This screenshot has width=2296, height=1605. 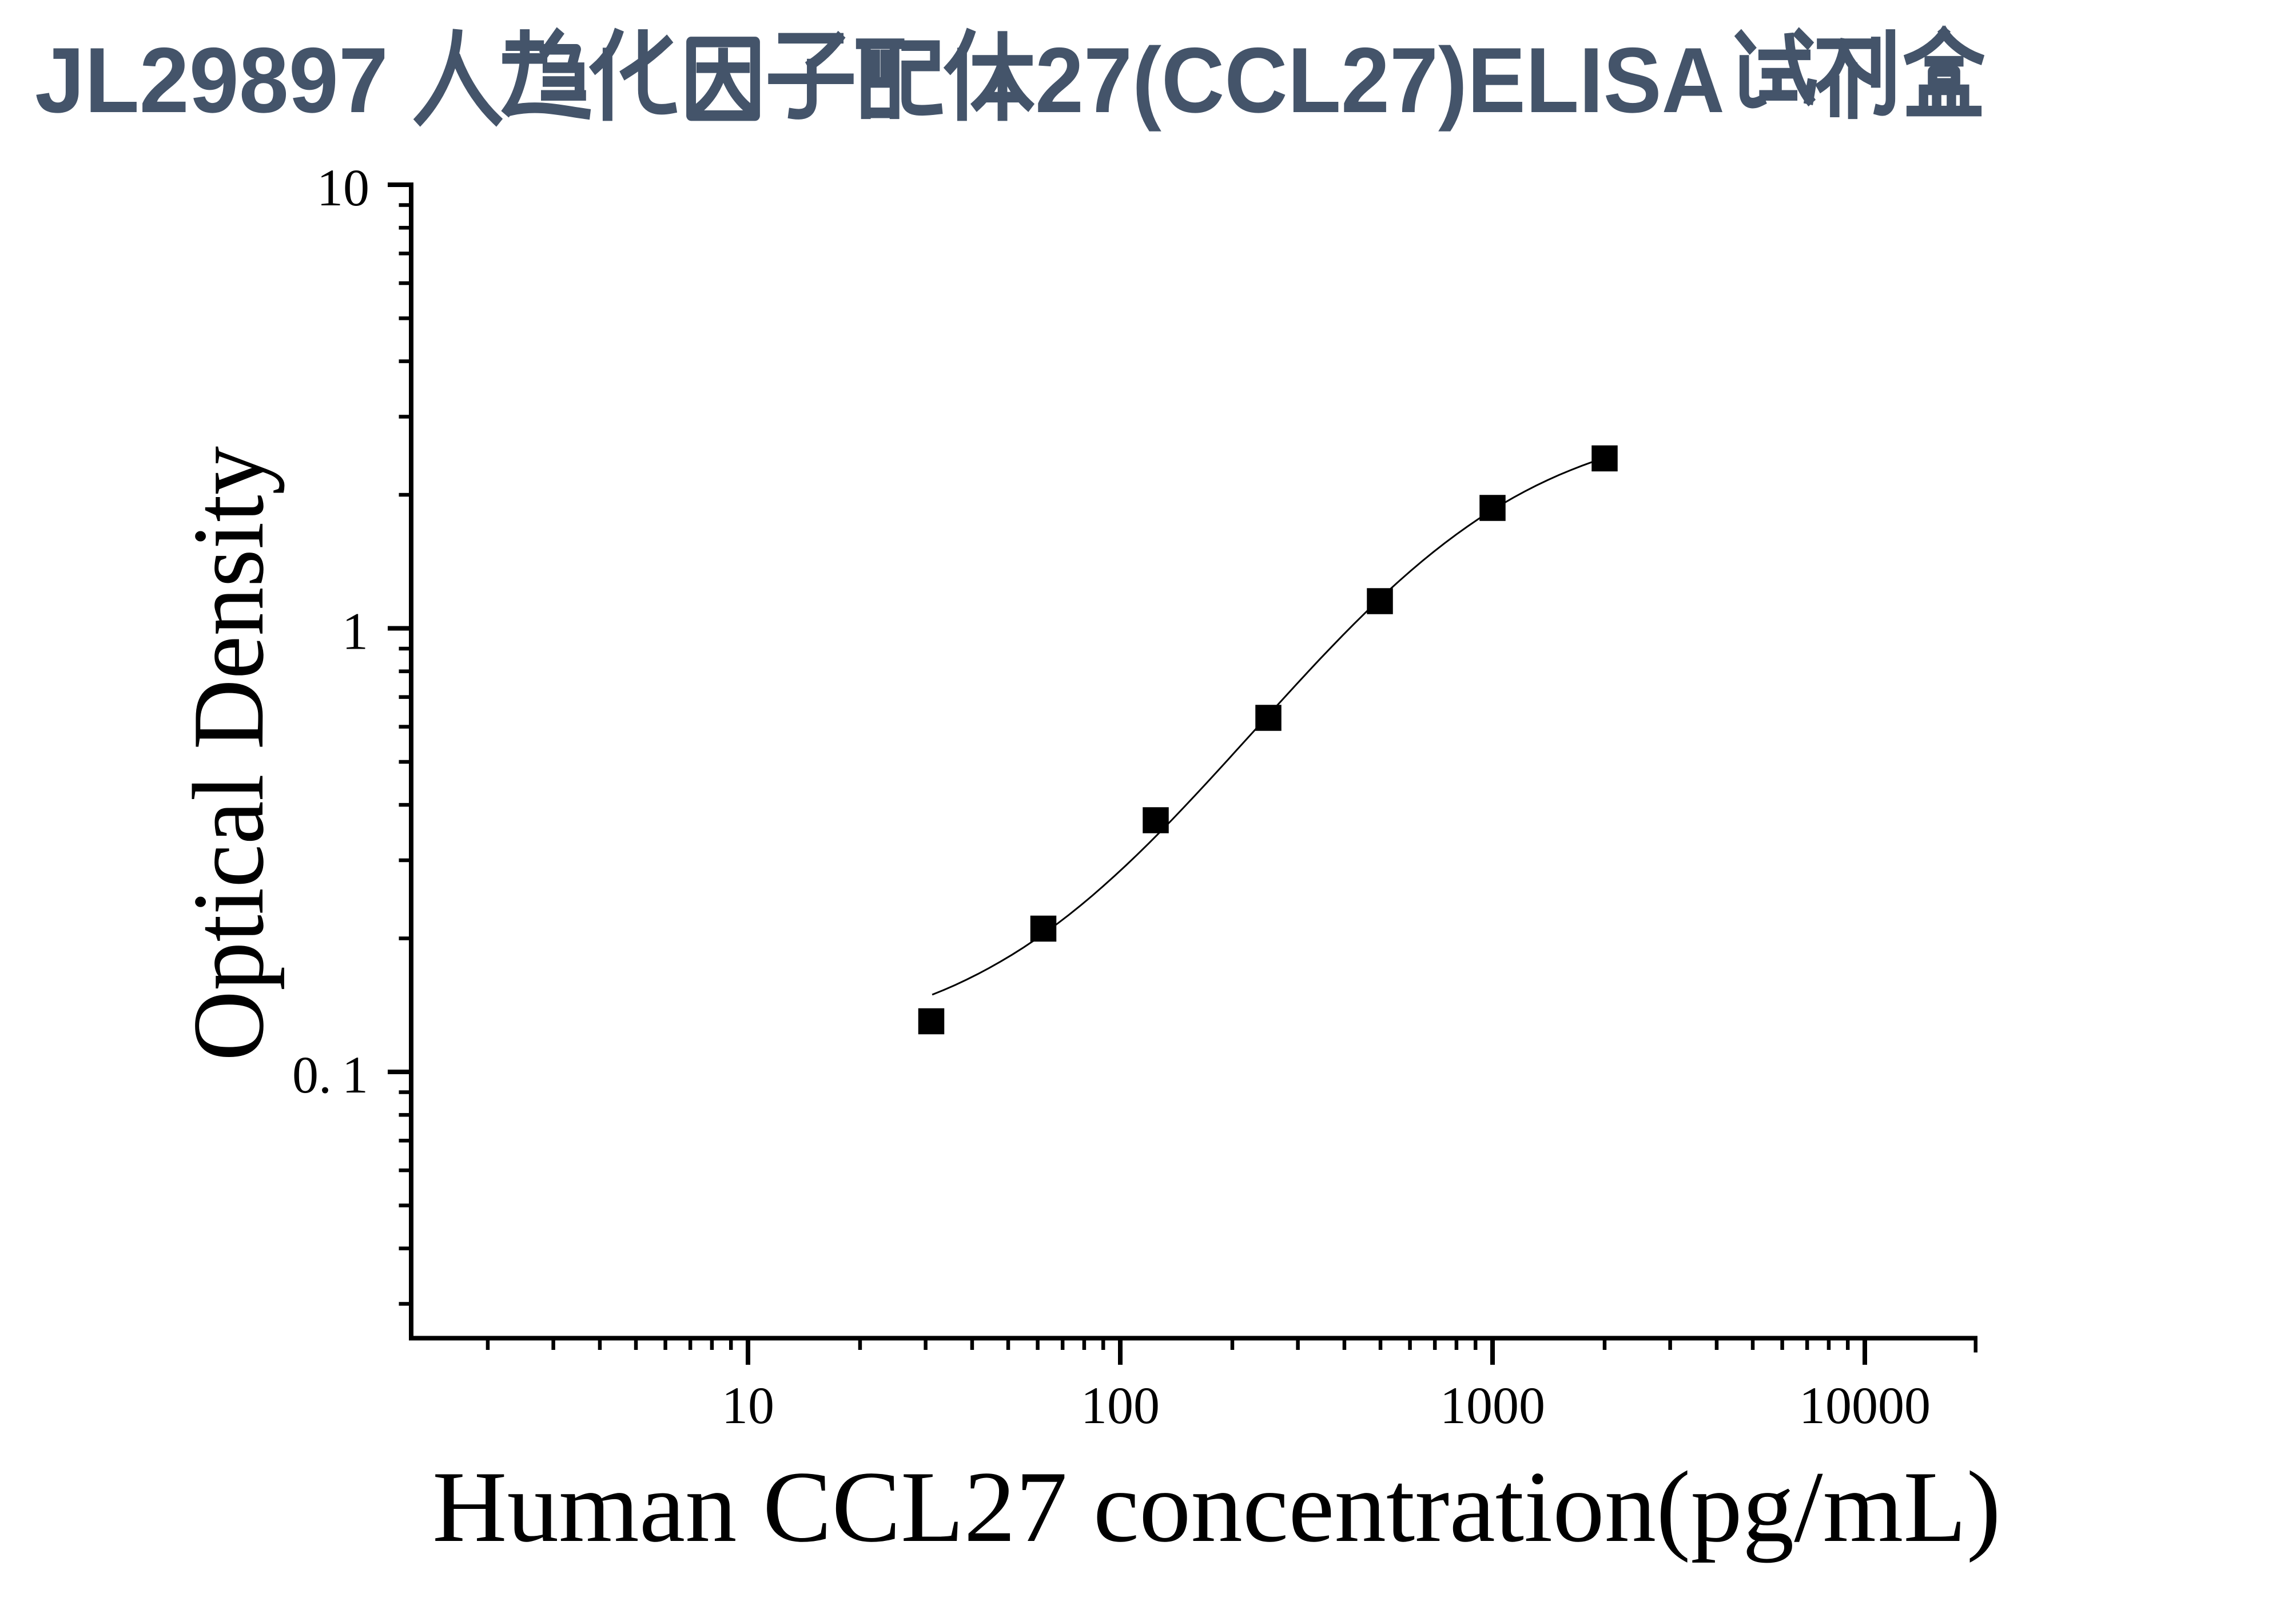 I want to click on svg-text: 27(CCL27)ELISA, so click(x=1380, y=80).